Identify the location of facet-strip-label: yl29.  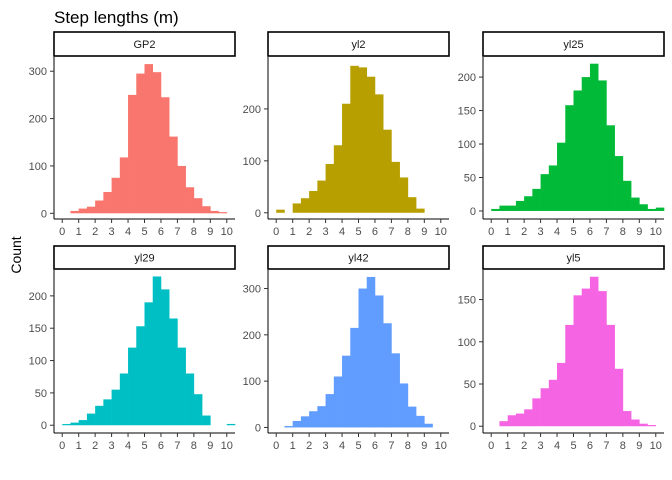
(144, 259).